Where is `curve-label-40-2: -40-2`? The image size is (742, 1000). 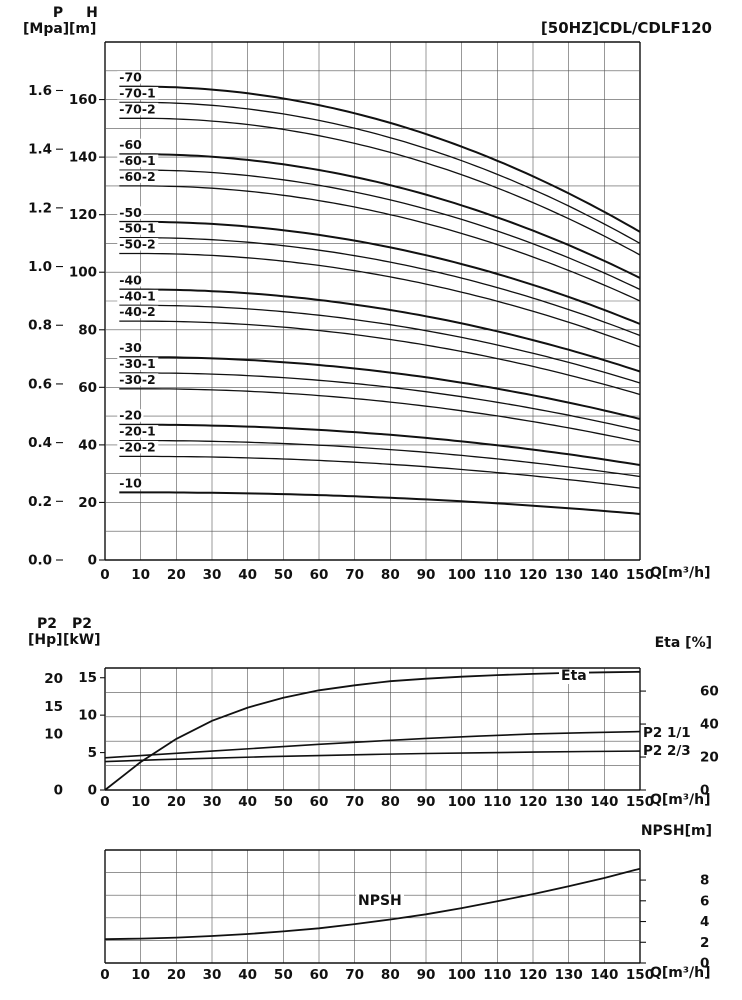 curve-label-40-2: -40-2 is located at coordinates (137, 311).